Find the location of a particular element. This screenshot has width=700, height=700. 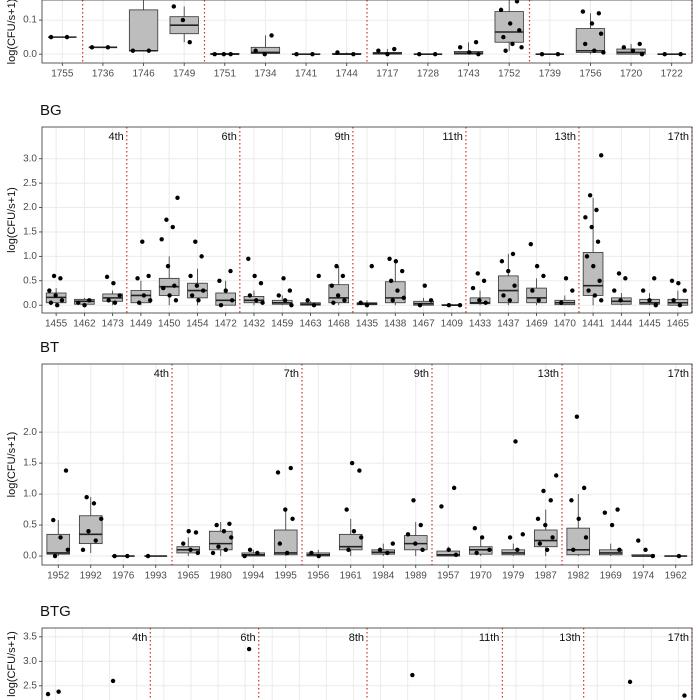

y-tick-label: 0.5 is located at coordinates (30, 525).